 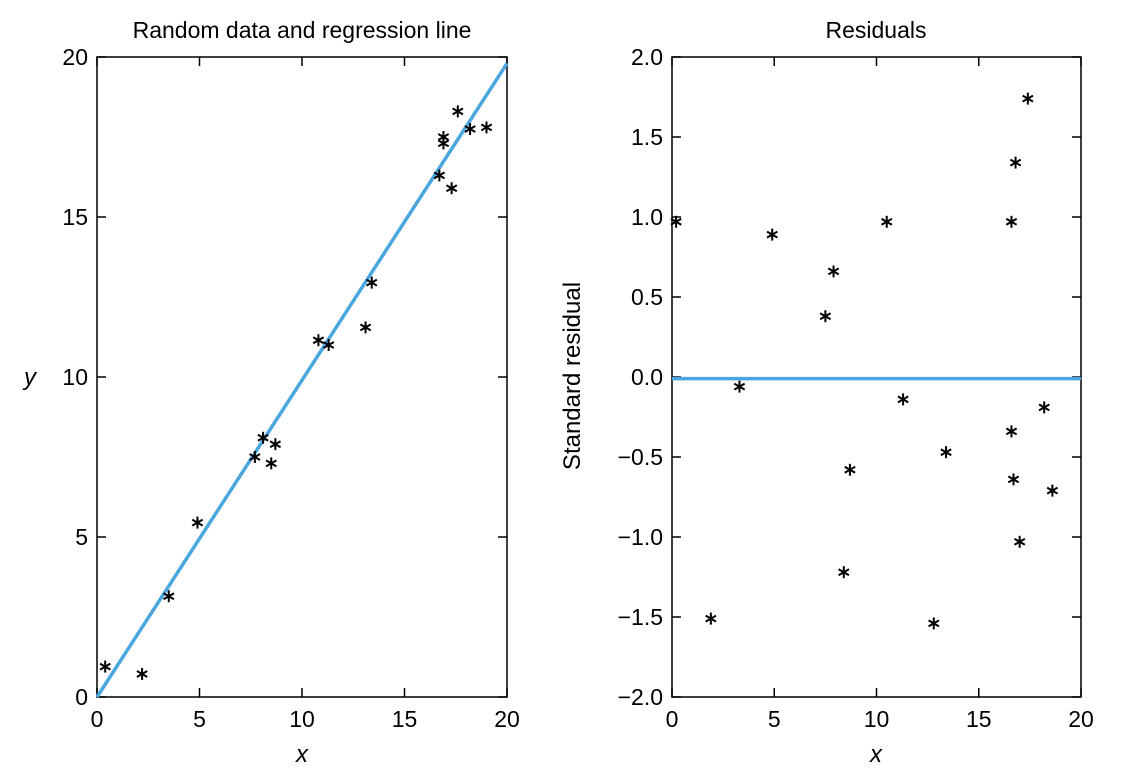 What do you see at coordinates (876, 30) in the screenshot?
I see `residuals-title: Residuals` at bounding box center [876, 30].